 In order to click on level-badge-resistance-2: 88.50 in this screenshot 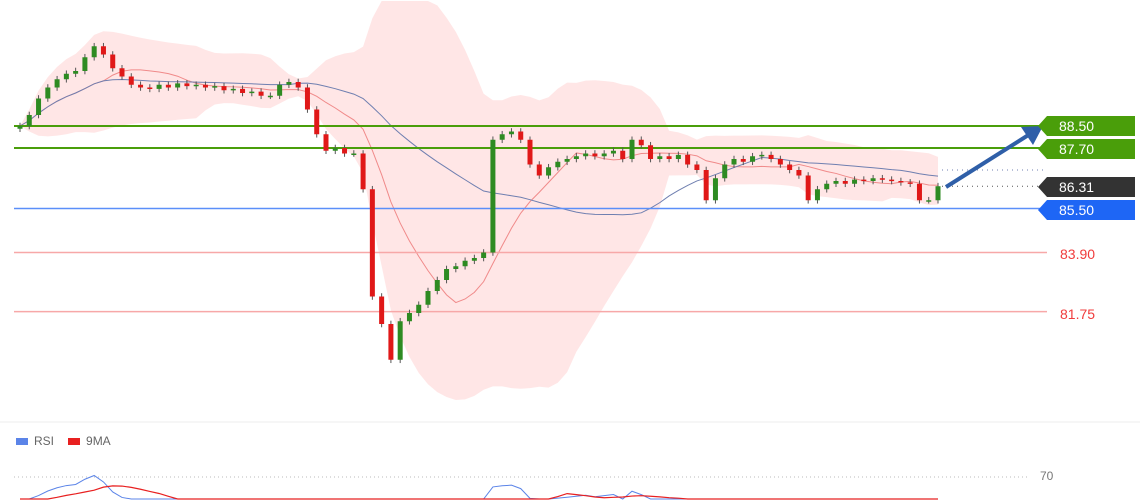, I will do `click(1086, 126)`.